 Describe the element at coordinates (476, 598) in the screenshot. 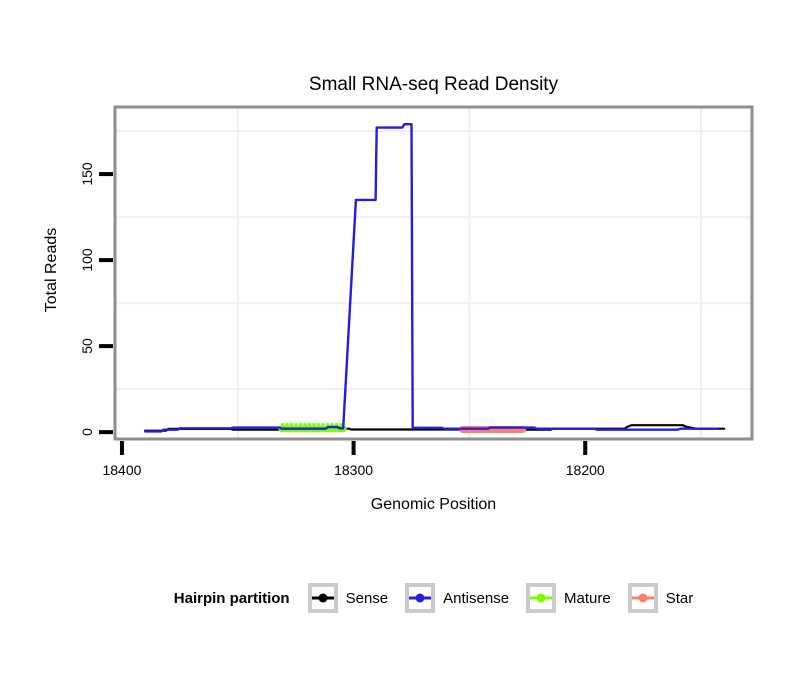

I see `legend-label: Antisense` at that location.